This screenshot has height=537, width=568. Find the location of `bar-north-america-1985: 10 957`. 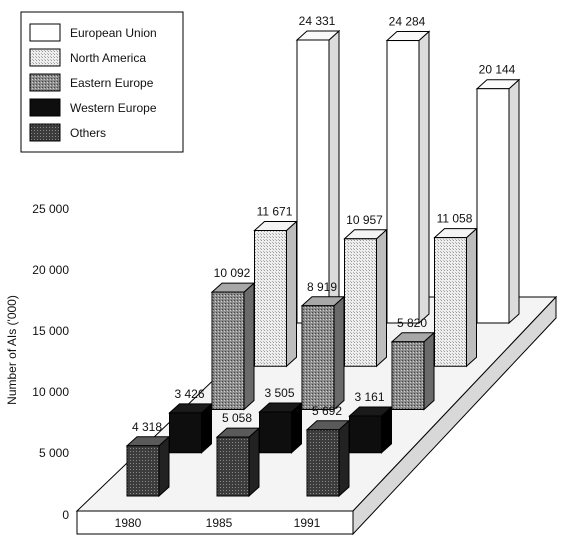

bar-north-america-1985: 10 957 is located at coordinates (365, 290).